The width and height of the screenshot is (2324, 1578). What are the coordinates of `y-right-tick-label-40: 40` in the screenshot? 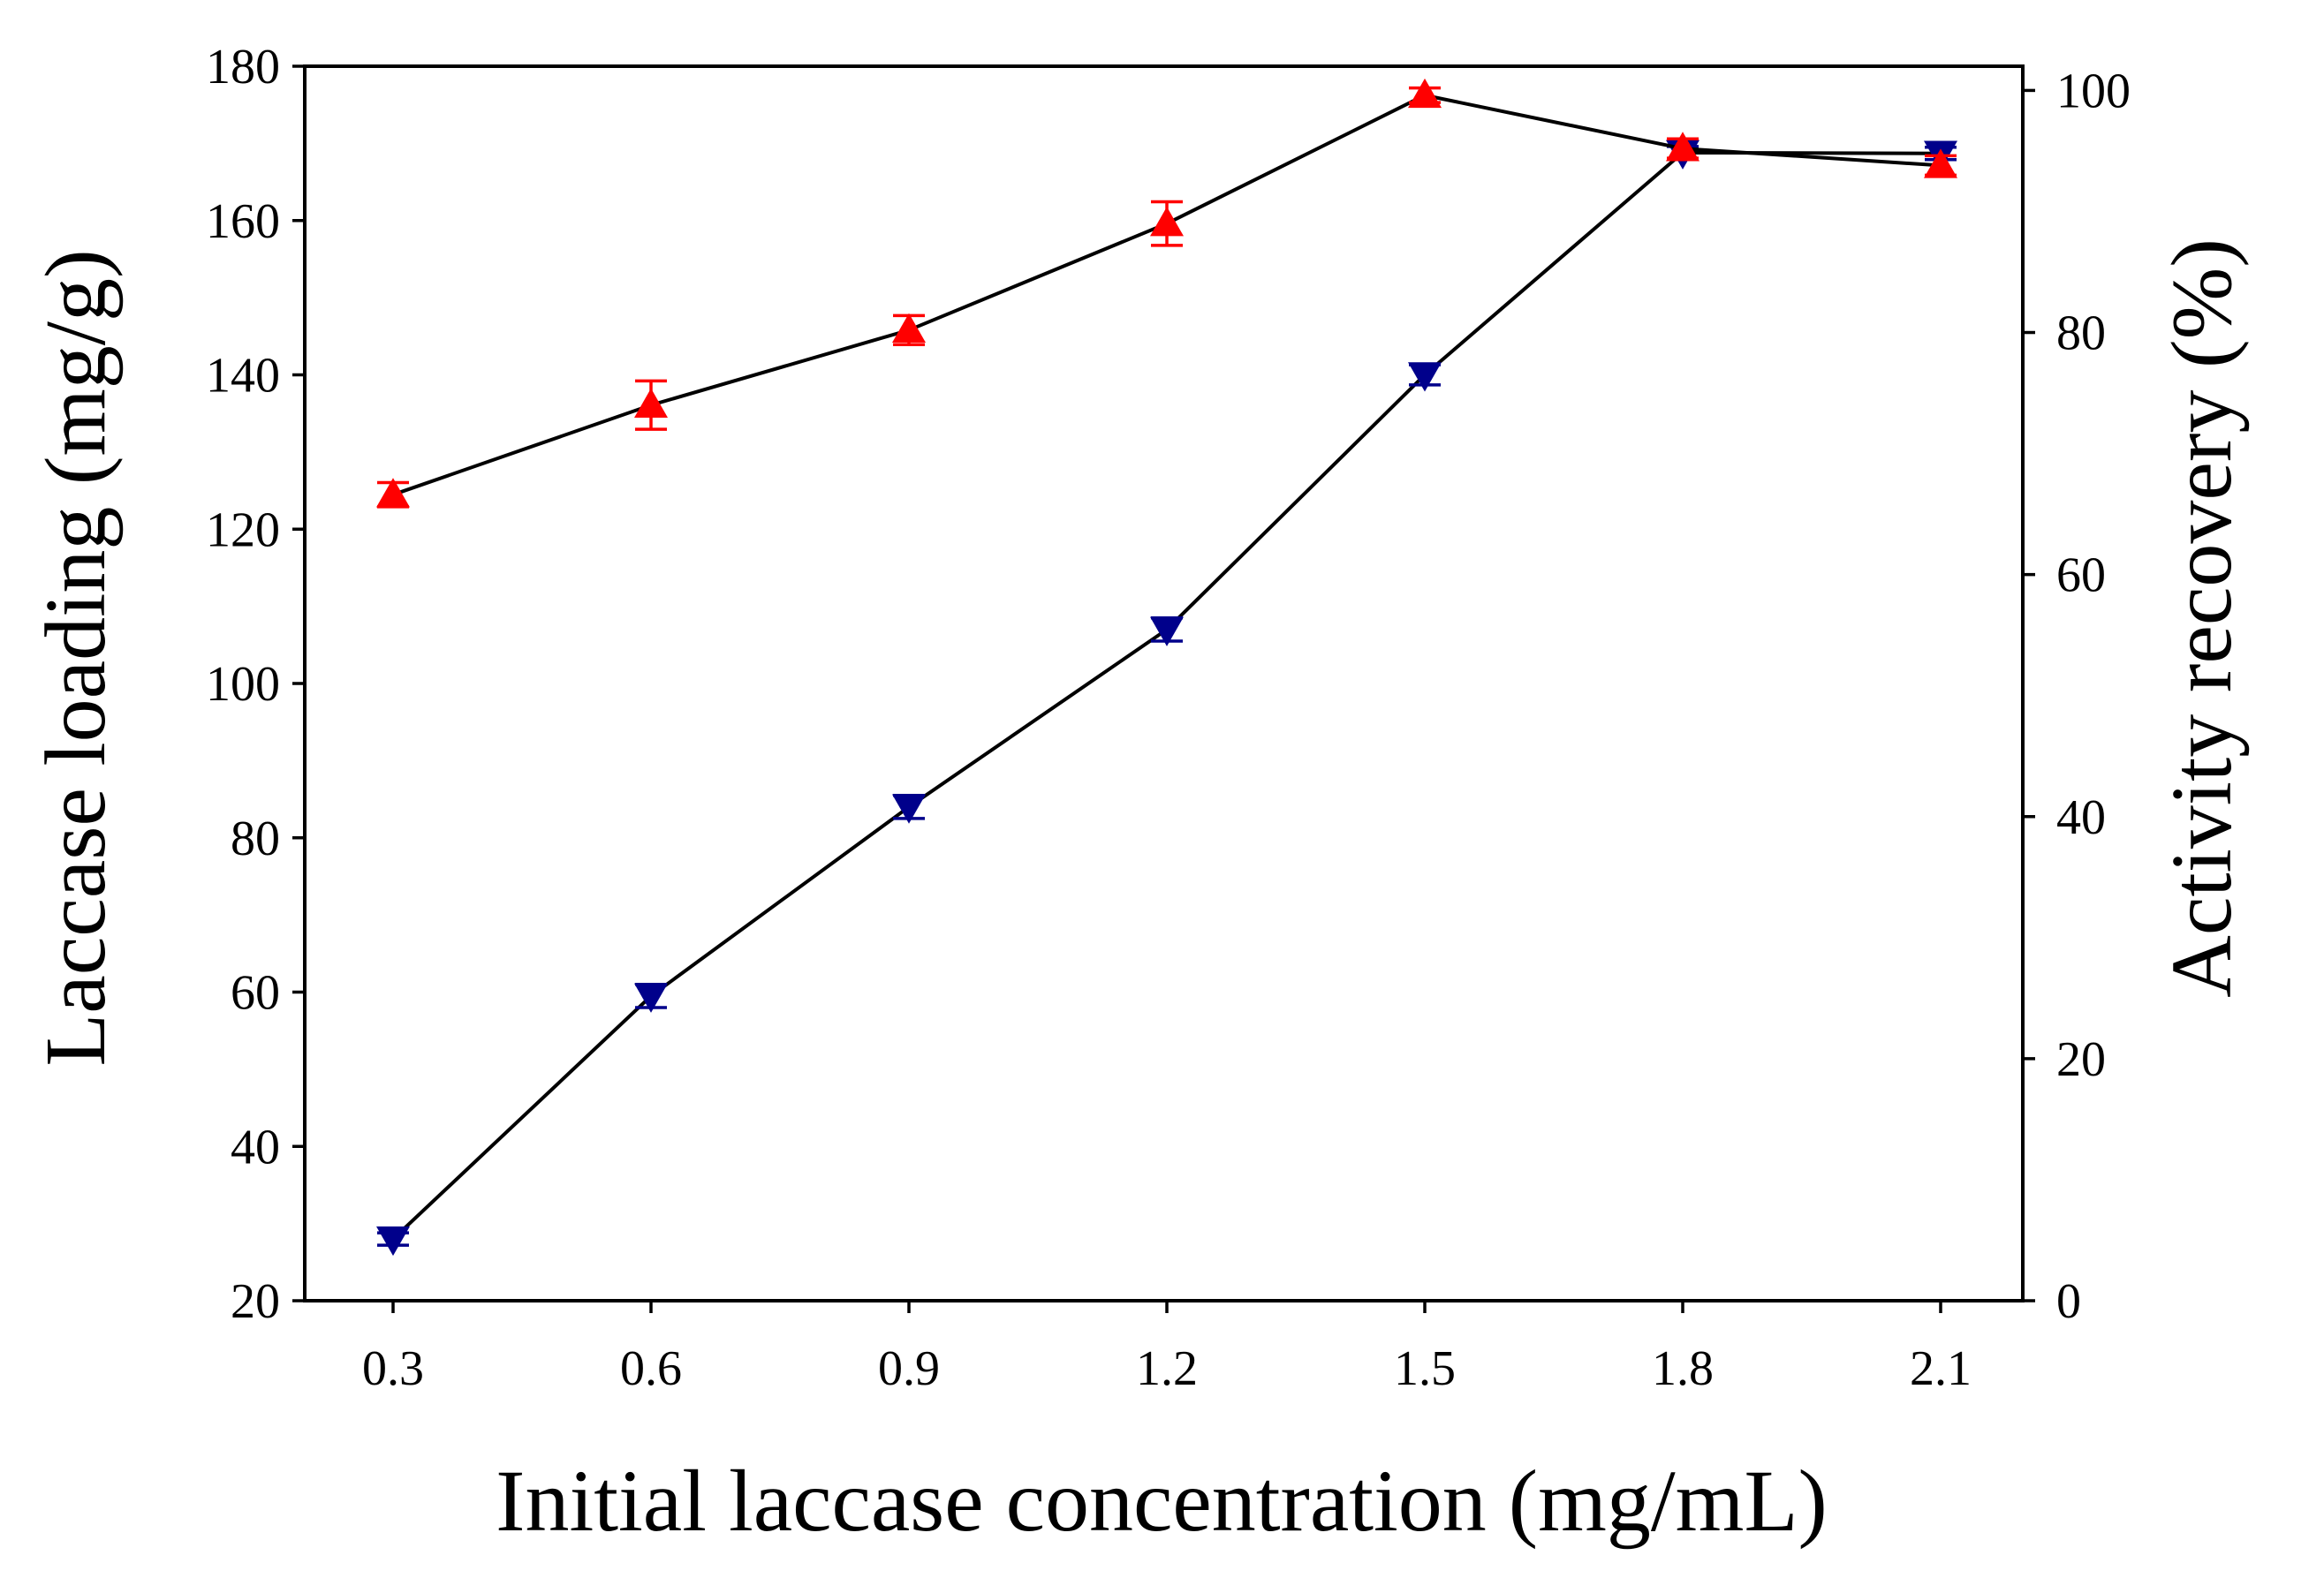 It's located at (2081, 817).